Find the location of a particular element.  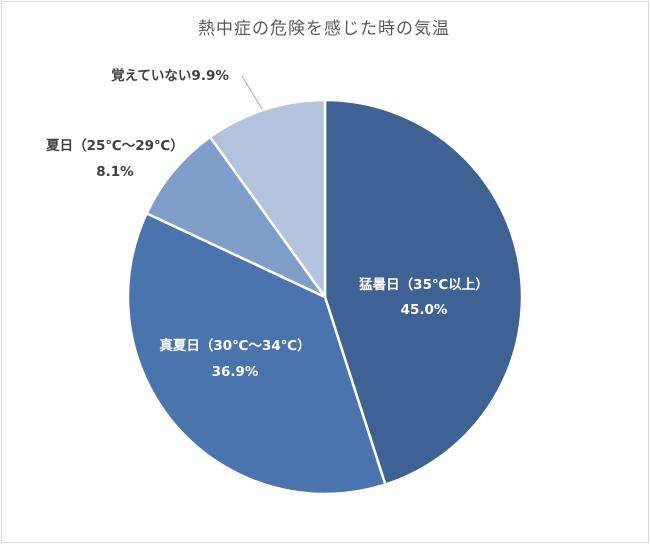

slice-label-mosho: 猛暑日（35℃以上） is located at coordinates (423, 284).